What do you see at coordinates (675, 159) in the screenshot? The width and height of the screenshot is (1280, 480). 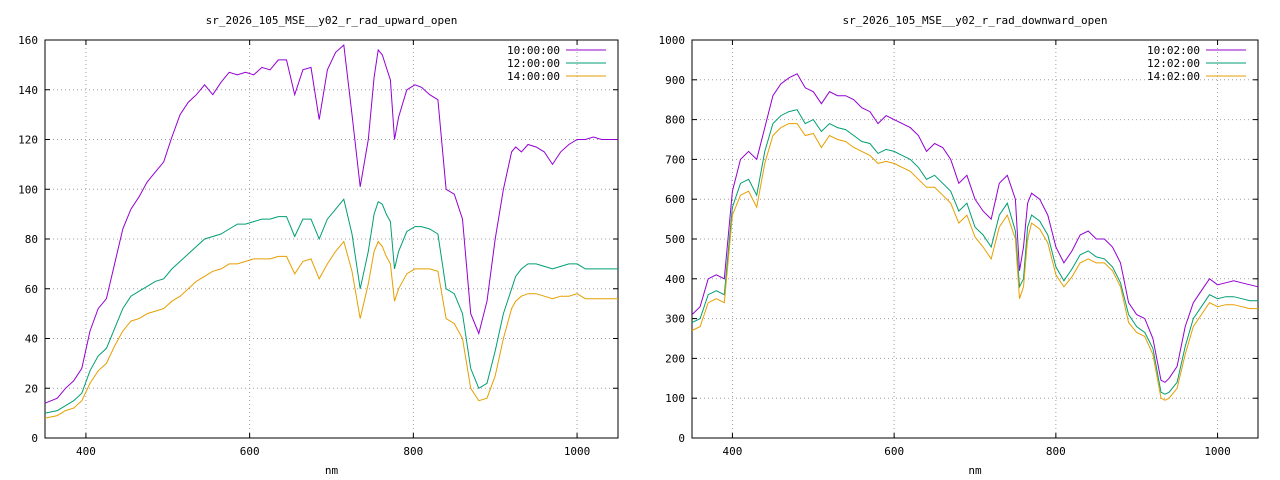 I see `y-tick-label: 700` at bounding box center [675, 159].